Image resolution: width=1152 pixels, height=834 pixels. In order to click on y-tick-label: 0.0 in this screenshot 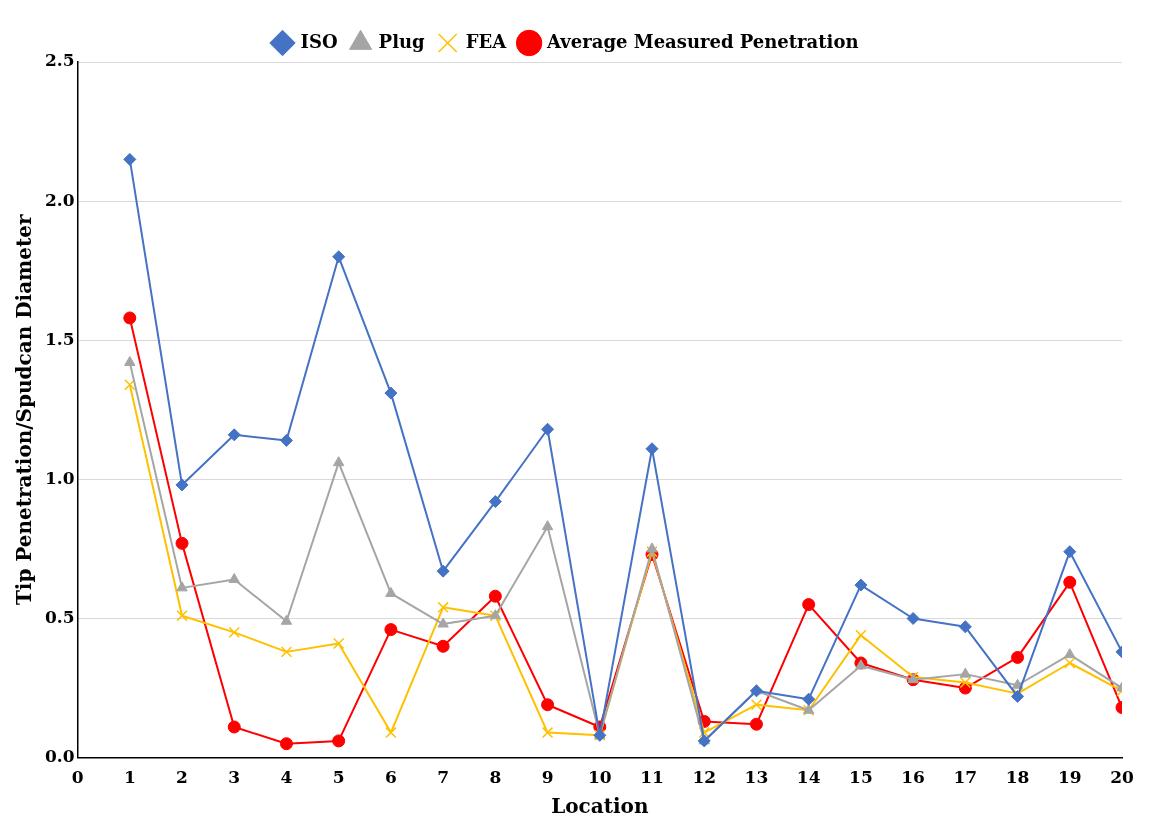, I will do `click(60, 756)`.